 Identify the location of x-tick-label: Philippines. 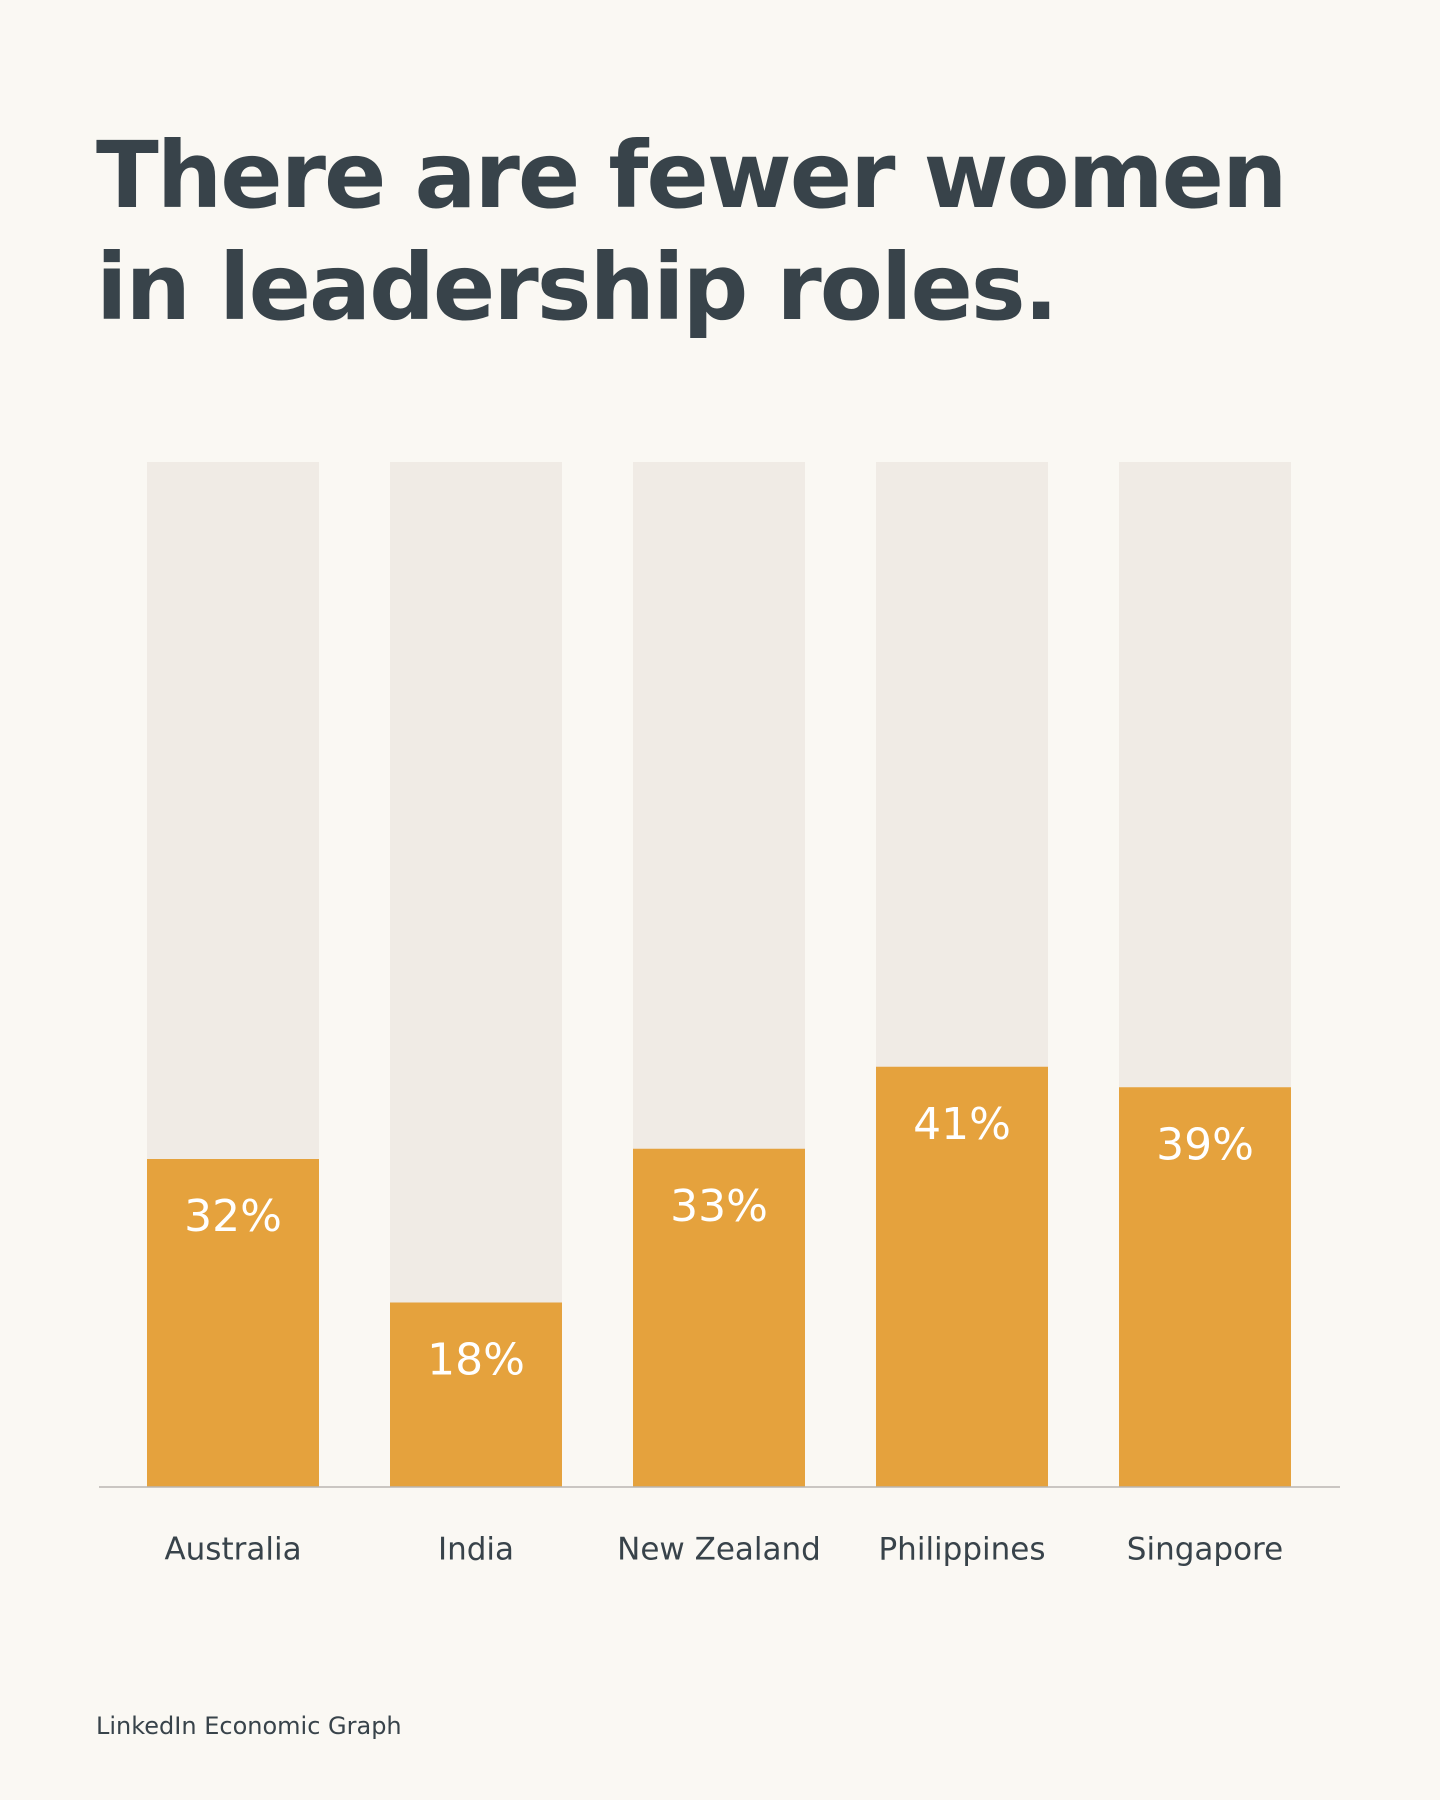
(961, 1550).